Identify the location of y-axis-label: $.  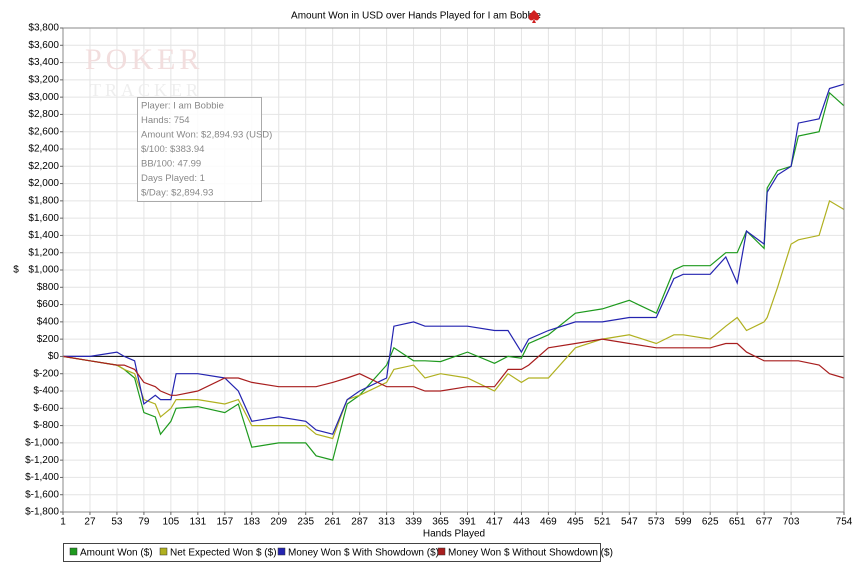
(16, 270).